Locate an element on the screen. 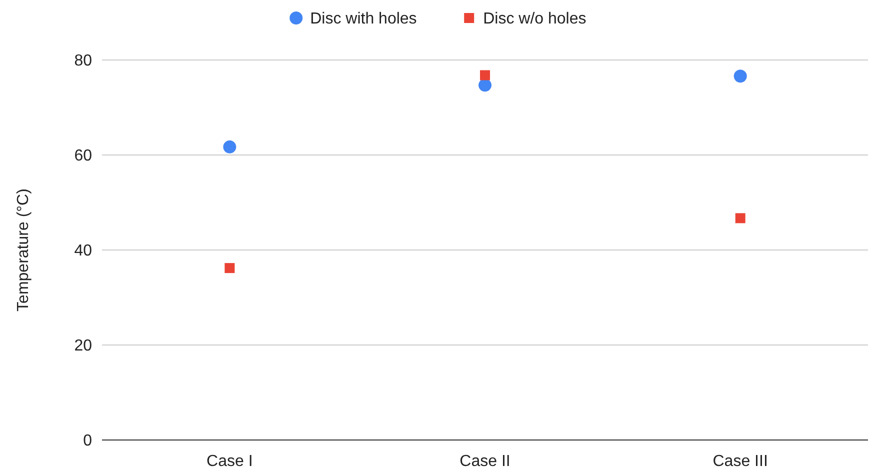  y-tick-label: 40 is located at coordinates (83, 251).